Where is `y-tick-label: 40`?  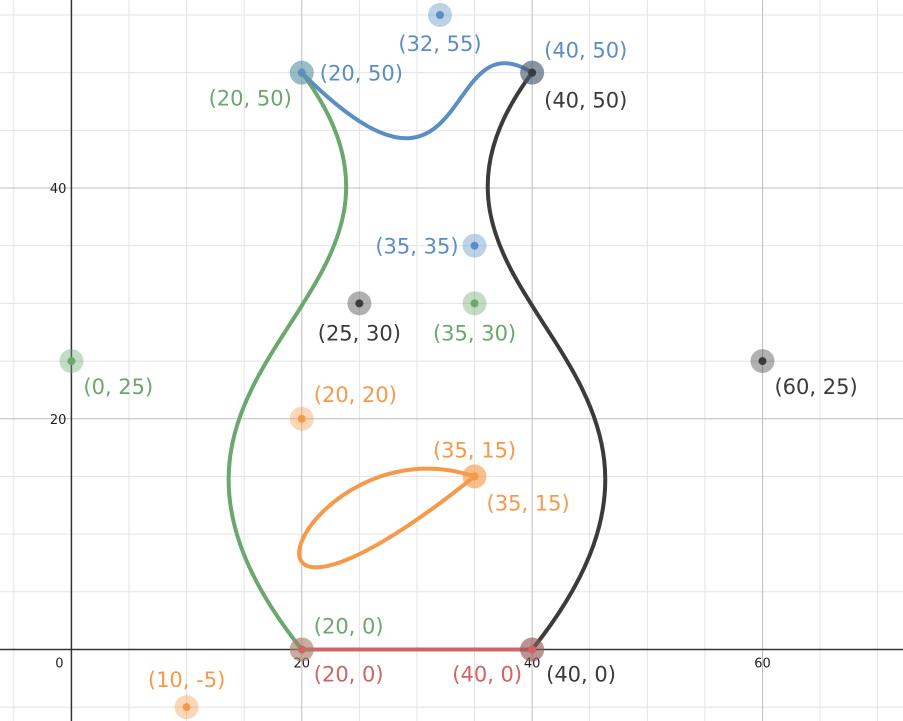 y-tick-label: 40 is located at coordinates (58, 189).